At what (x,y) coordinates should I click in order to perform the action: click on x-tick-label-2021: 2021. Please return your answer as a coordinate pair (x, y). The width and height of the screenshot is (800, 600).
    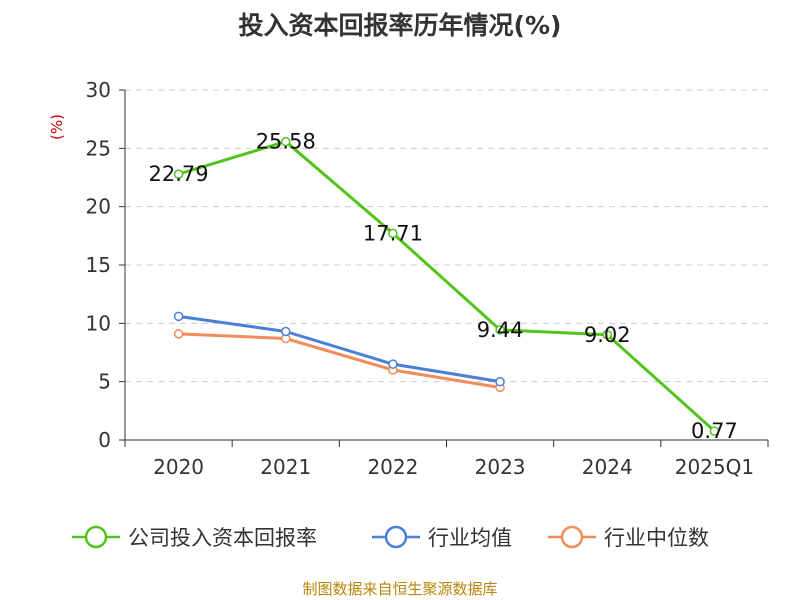
    Looking at the image, I should click on (285, 467).